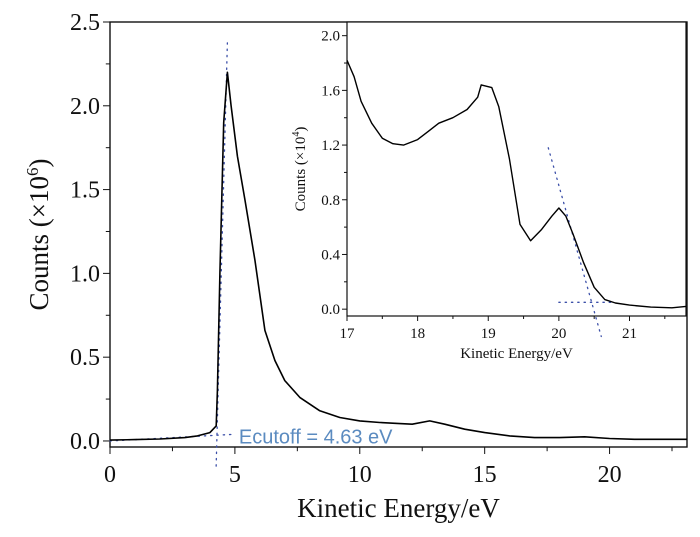 The width and height of the screenshot is (700, 537). What do you see at coordinates (39, 243) in the screenshot?
I see `main-y-axis-title-text: Counts (×10` at bounding box center [39, 243].